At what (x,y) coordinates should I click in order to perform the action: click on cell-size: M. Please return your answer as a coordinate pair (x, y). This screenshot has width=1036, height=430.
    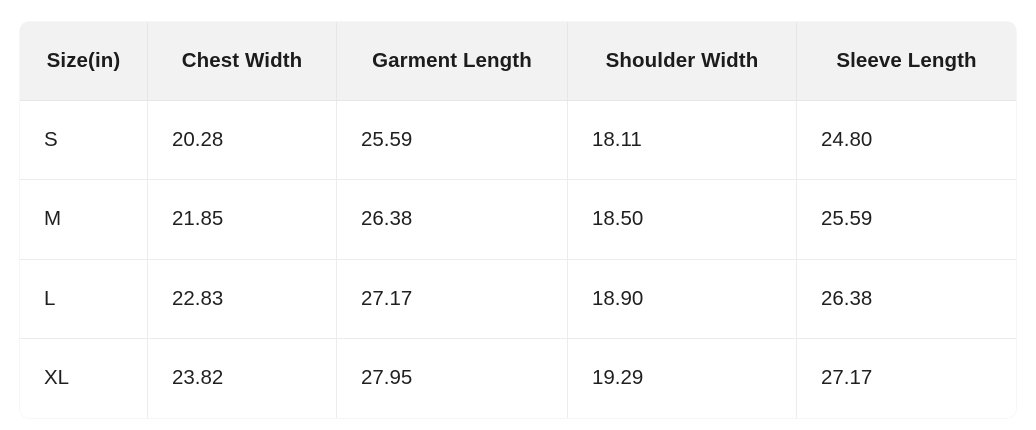
    Looking at the image, I should click on (84, 220).